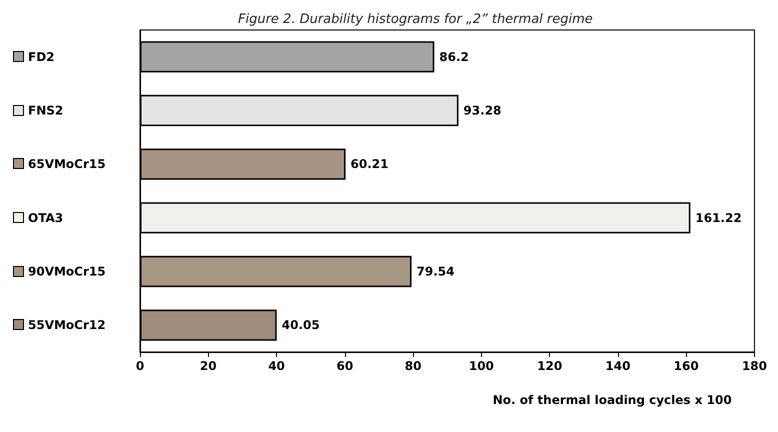 The width and height of the screenshot is (778, 432). What do you see at coordinates (415, 19) in the screenshot?
I see `chart-title: Figure 2. Durability histograms for „2” thermal regime` at bounding box center [415, 19].